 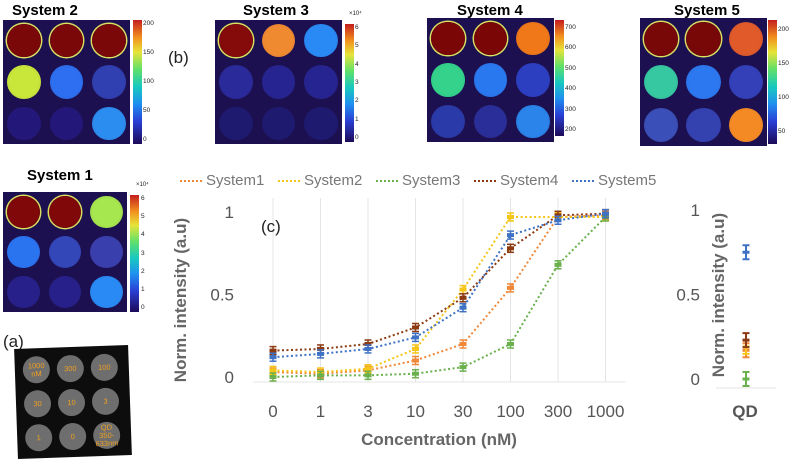 What do you see at coordinates (143, 289) in the screenshot?
I see `system1-colorbar-tick: 1` at bounding box center [143, 289].